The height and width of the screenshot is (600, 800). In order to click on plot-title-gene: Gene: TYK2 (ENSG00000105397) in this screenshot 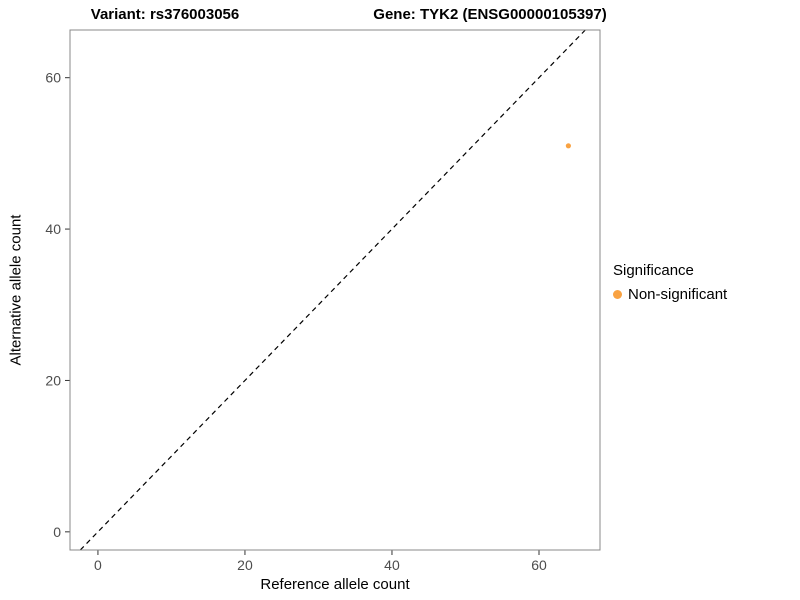, I will do `click(490, 14)`.